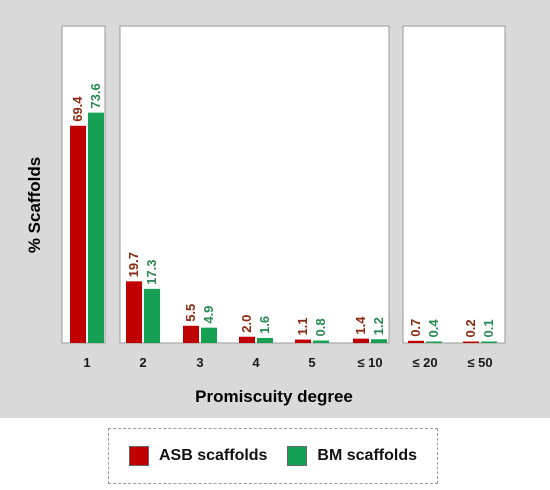 This screenshot has width=550, height=490. What do you see at coordinates (151, 272) in the screenshot?
I see `data-label-bm-2: 17.3` at bounding box center [151, 272].